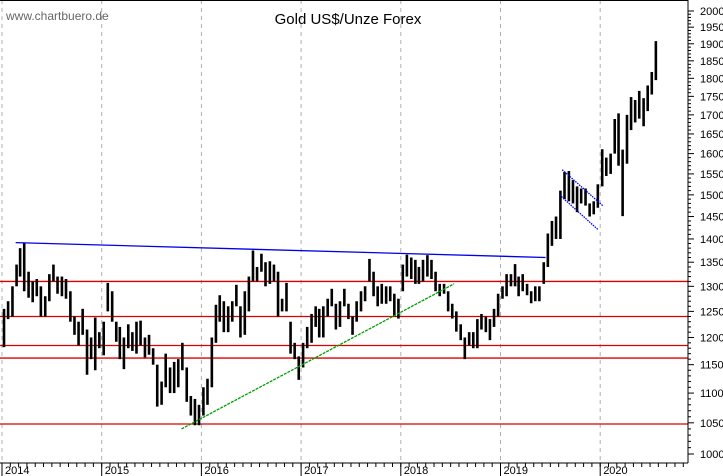 The width and height of the screenshot is (723, 476). I want to click on x-tick-label: 2020, so click(615, 470).